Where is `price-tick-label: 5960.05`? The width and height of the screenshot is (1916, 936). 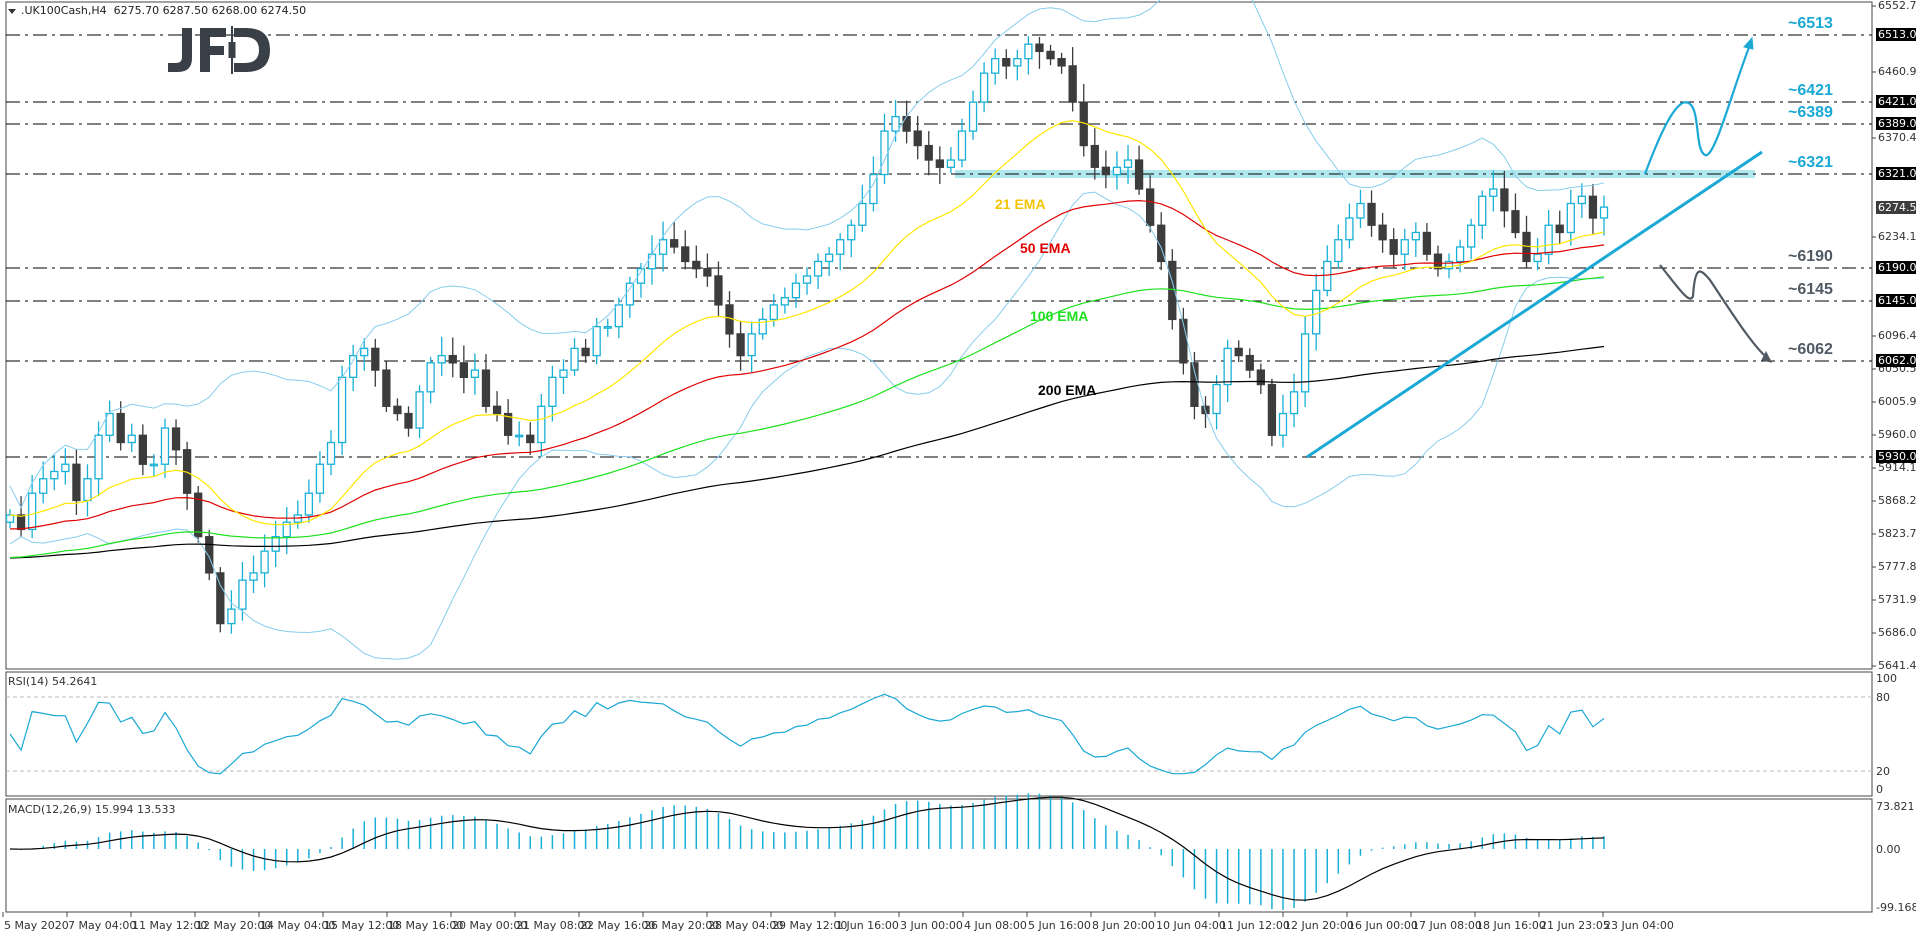 price-tick-label: 5960.05 is located at coordinates (1897, 434).